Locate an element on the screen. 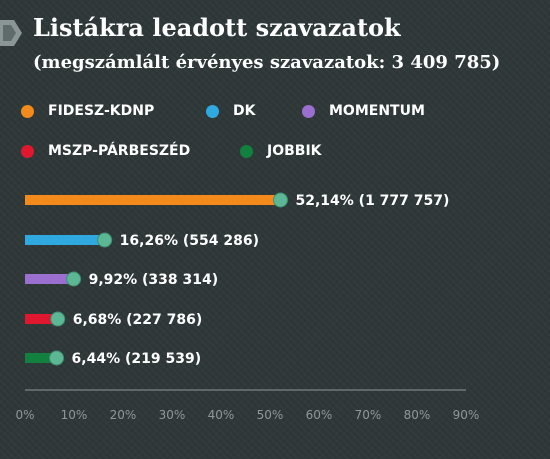 The height and width of the screenshot is (459, 550). x-tick-label: 70% is located at coordinates (368, 415).